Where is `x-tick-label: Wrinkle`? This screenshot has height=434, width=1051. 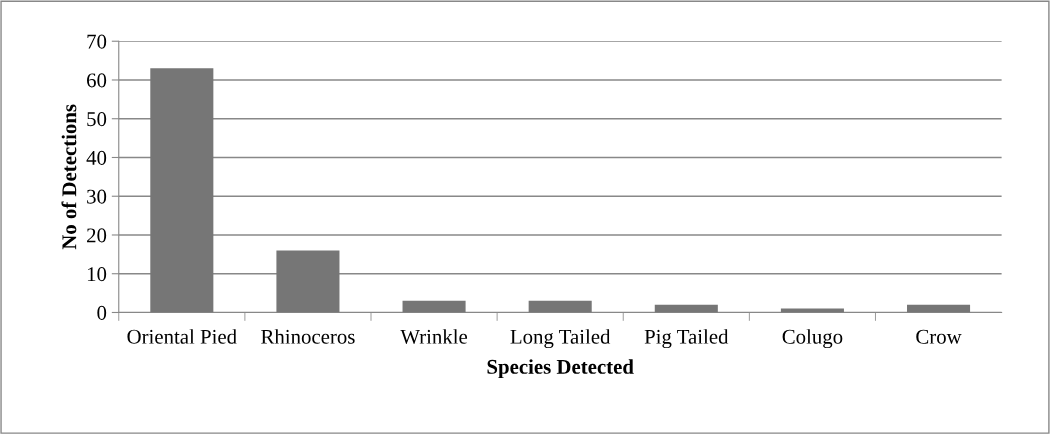
x-tick-label: Wrinkle is located at coordinates (434, 336).